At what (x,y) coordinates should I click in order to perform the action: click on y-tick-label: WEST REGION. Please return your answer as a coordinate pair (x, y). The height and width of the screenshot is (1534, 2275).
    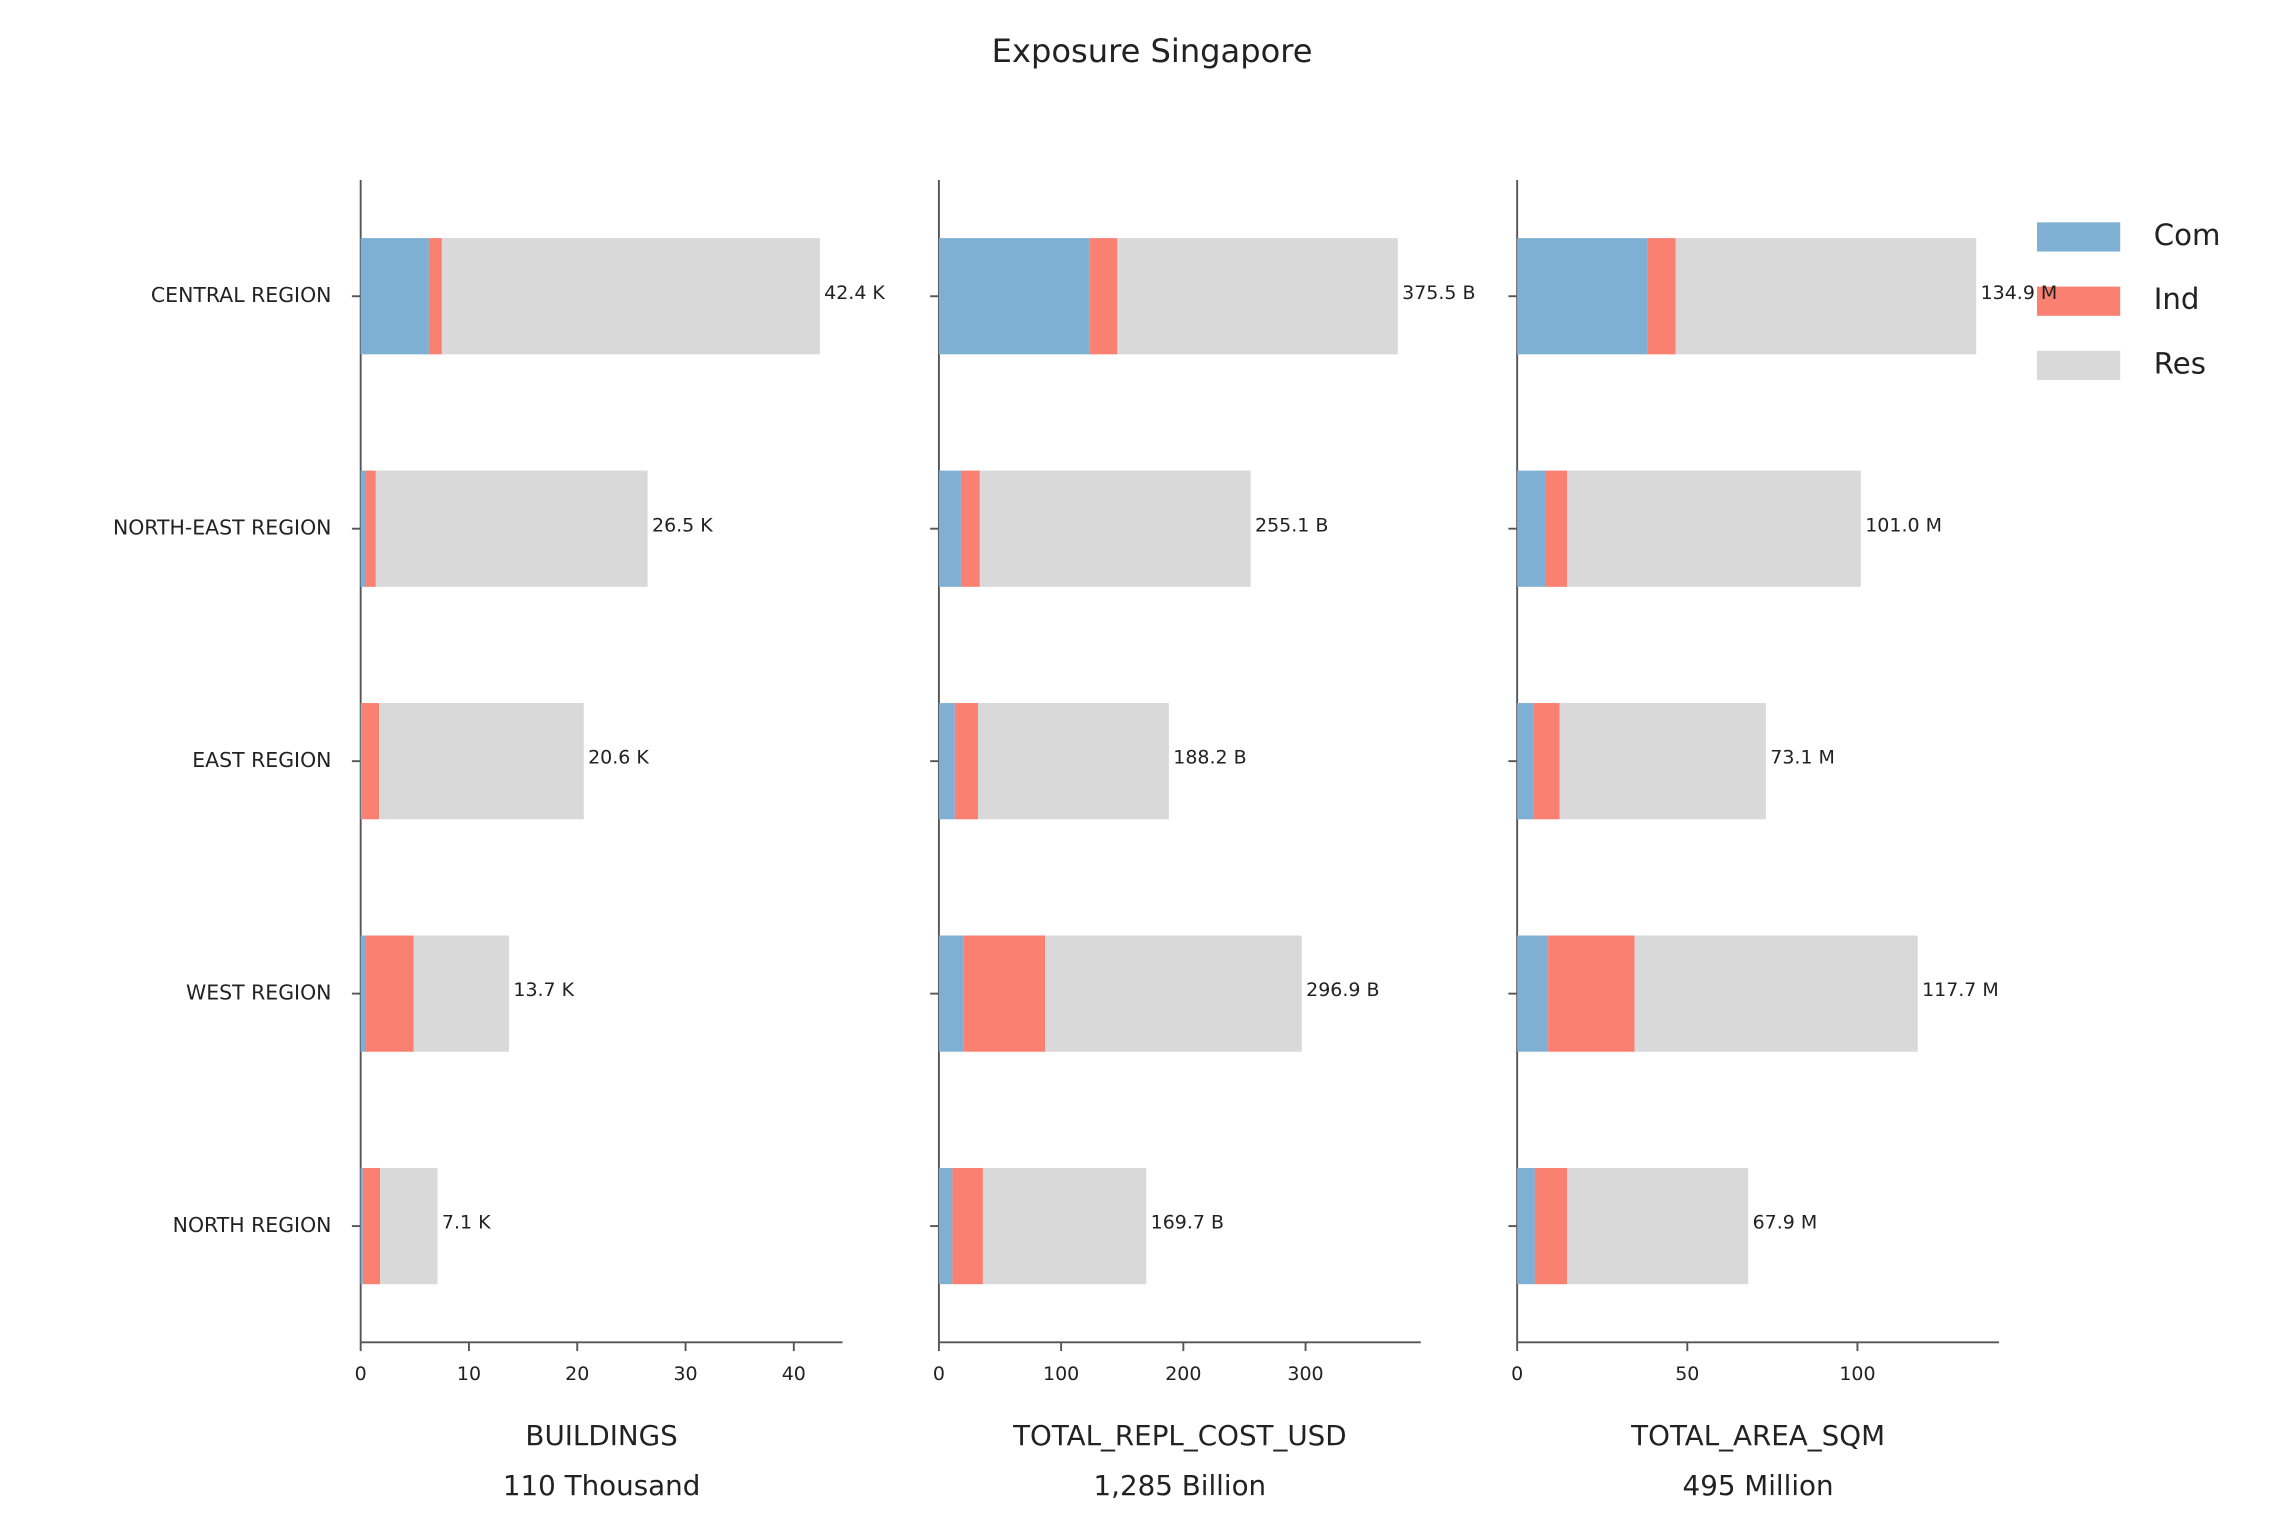
    Looking at the image, I should click on (258, 993).